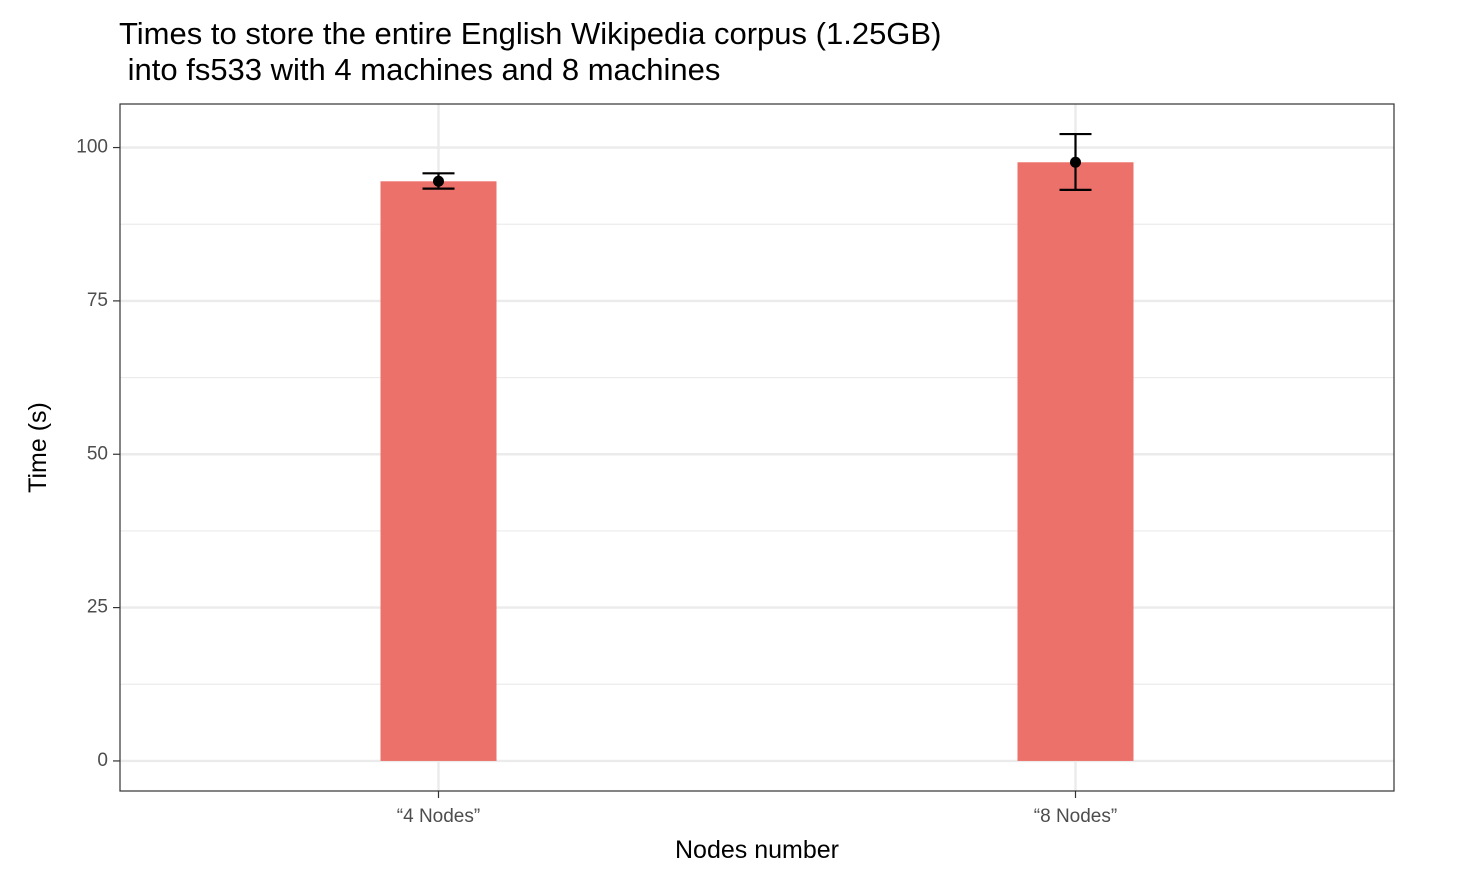 The image size is (1464, 874). What do you see at coordinates (102, 760) in the screenshot?
I see `y-tick-label: 0` at bounding box center [102, 760].